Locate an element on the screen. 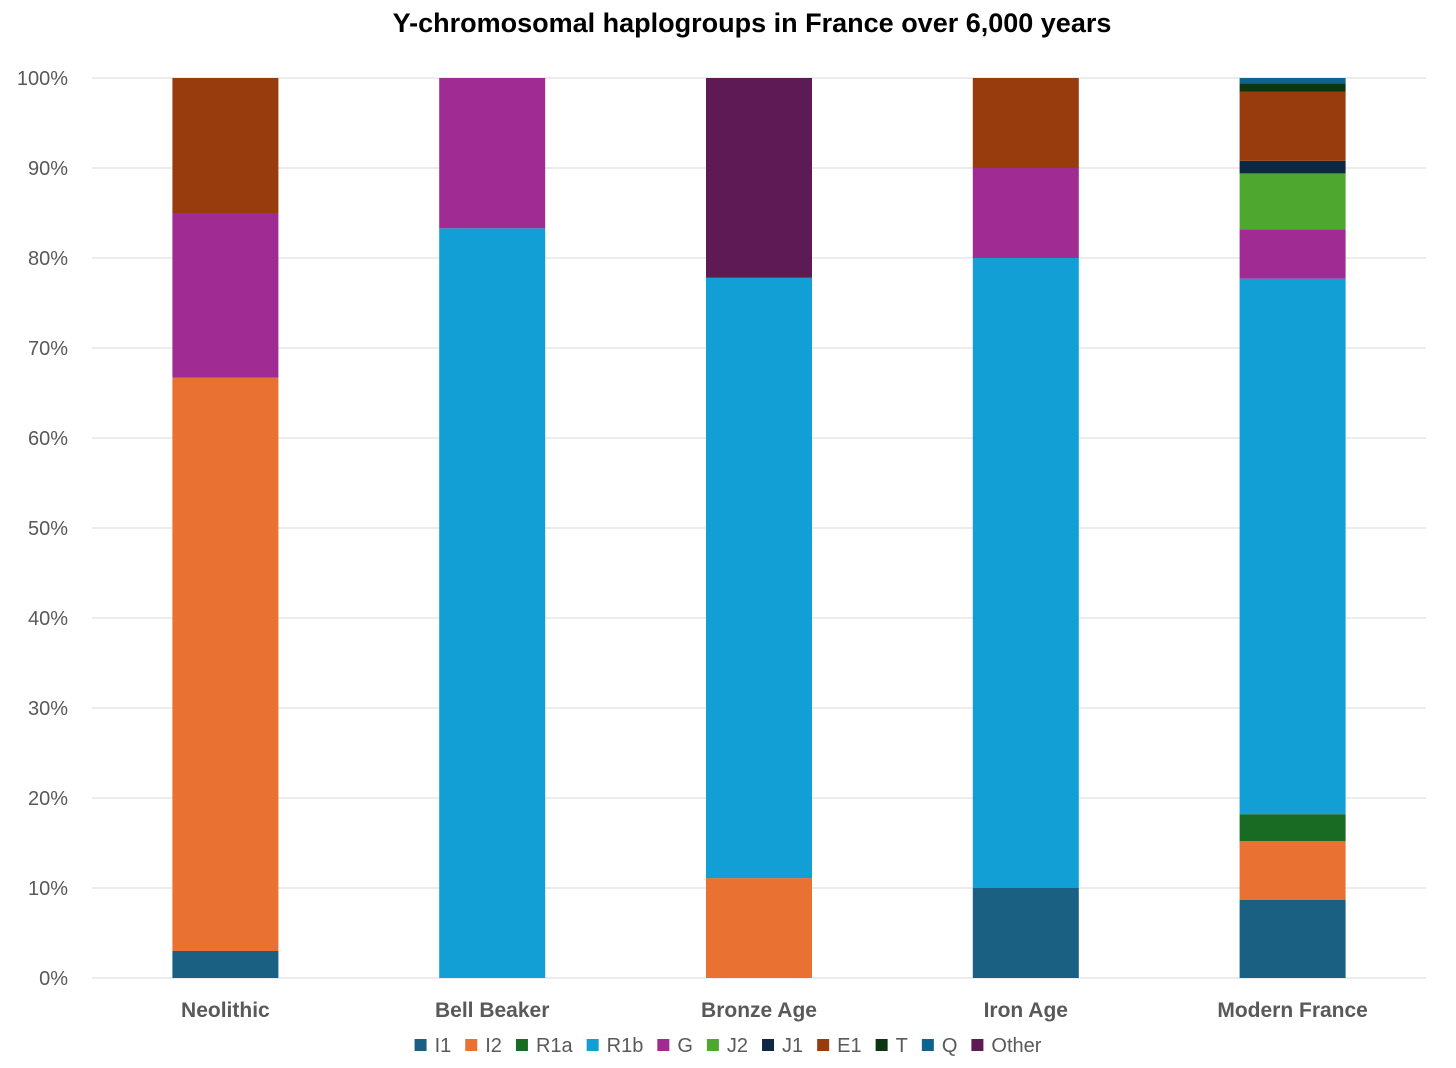 The height and width of the screenshot is (1068, 1456). legend-item: E1 is located at coordinates (839, 1046).